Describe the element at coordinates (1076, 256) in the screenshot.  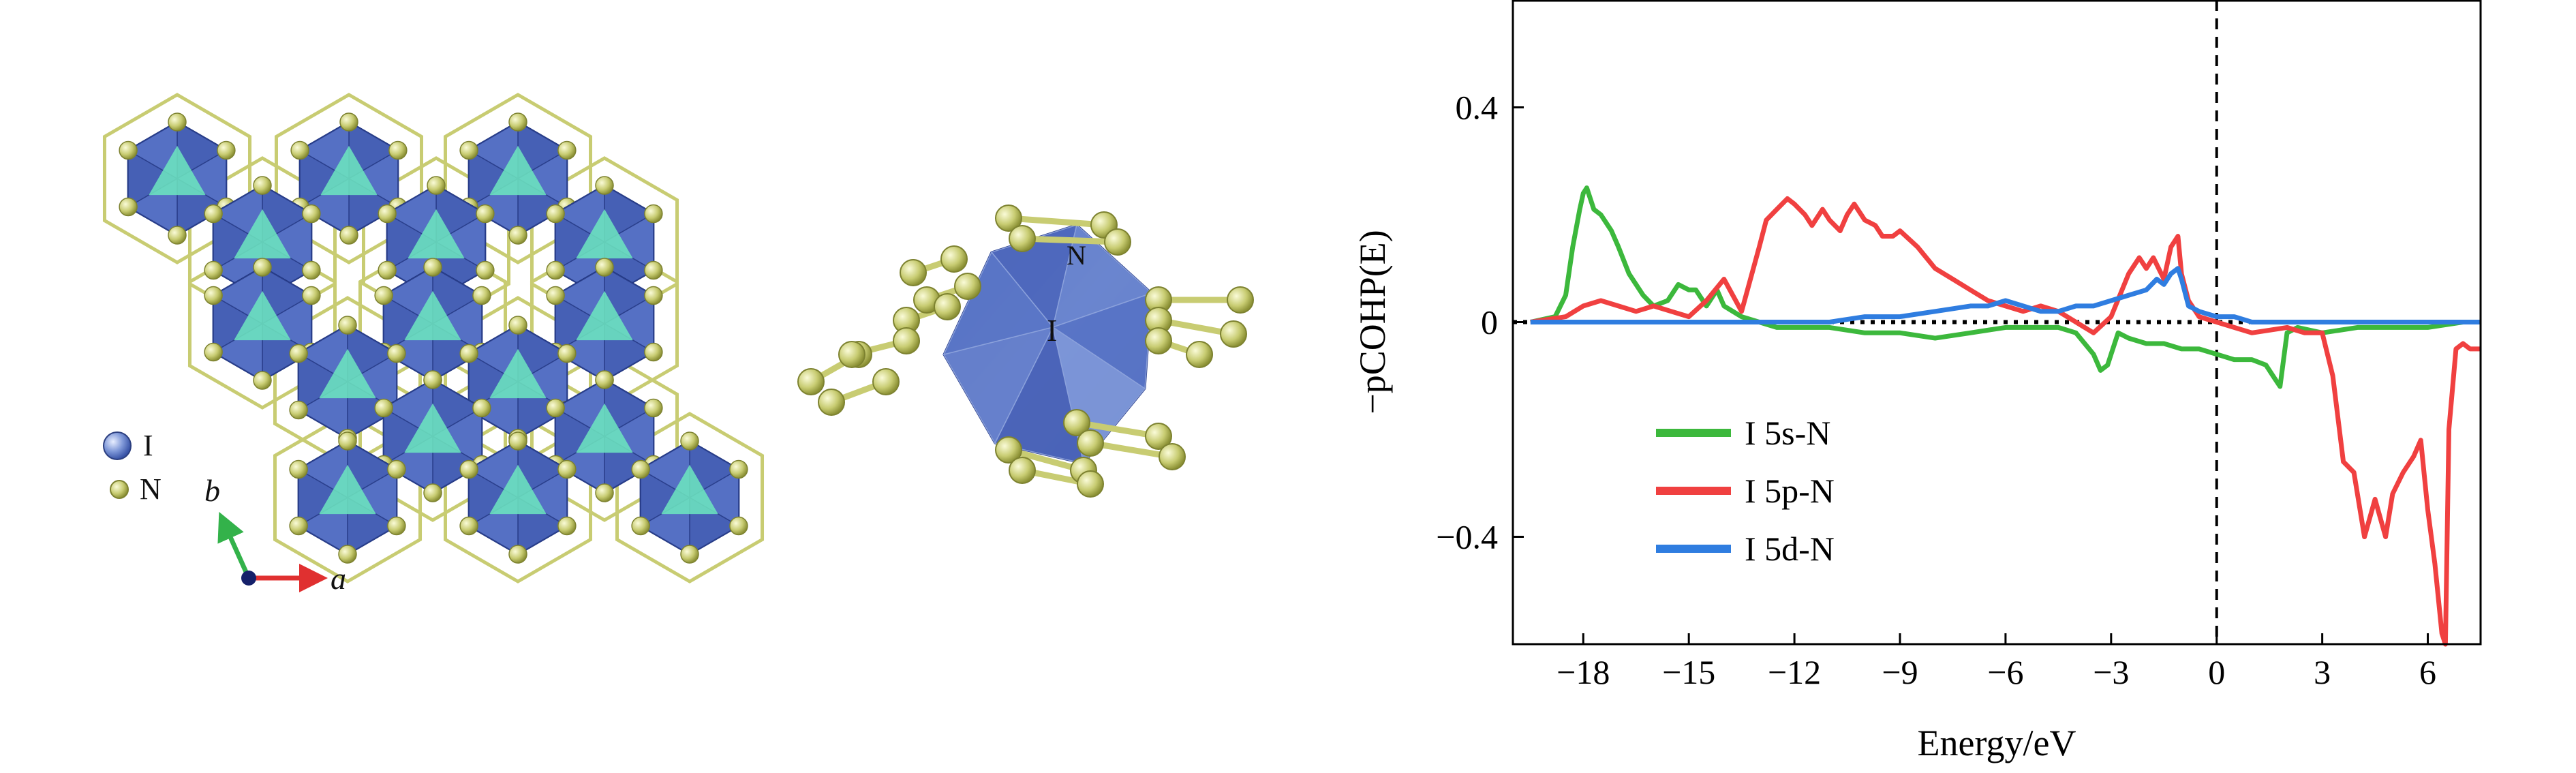
I see `cluster-label-n: N` at that location.